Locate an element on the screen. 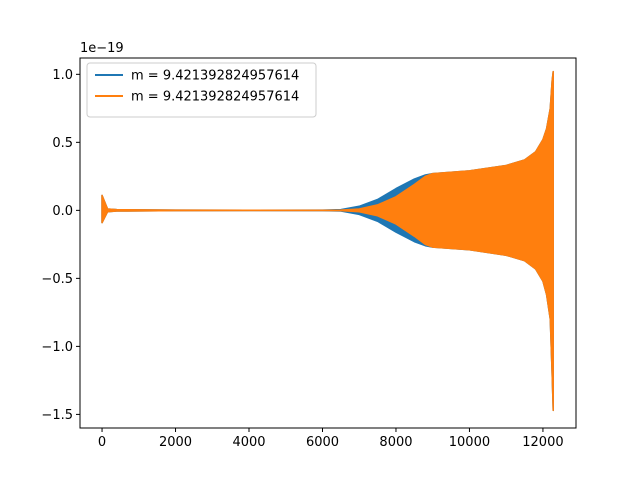 The image size is (640, 485). y-tick-label: 0.5 is located at coordinates (62, 143).